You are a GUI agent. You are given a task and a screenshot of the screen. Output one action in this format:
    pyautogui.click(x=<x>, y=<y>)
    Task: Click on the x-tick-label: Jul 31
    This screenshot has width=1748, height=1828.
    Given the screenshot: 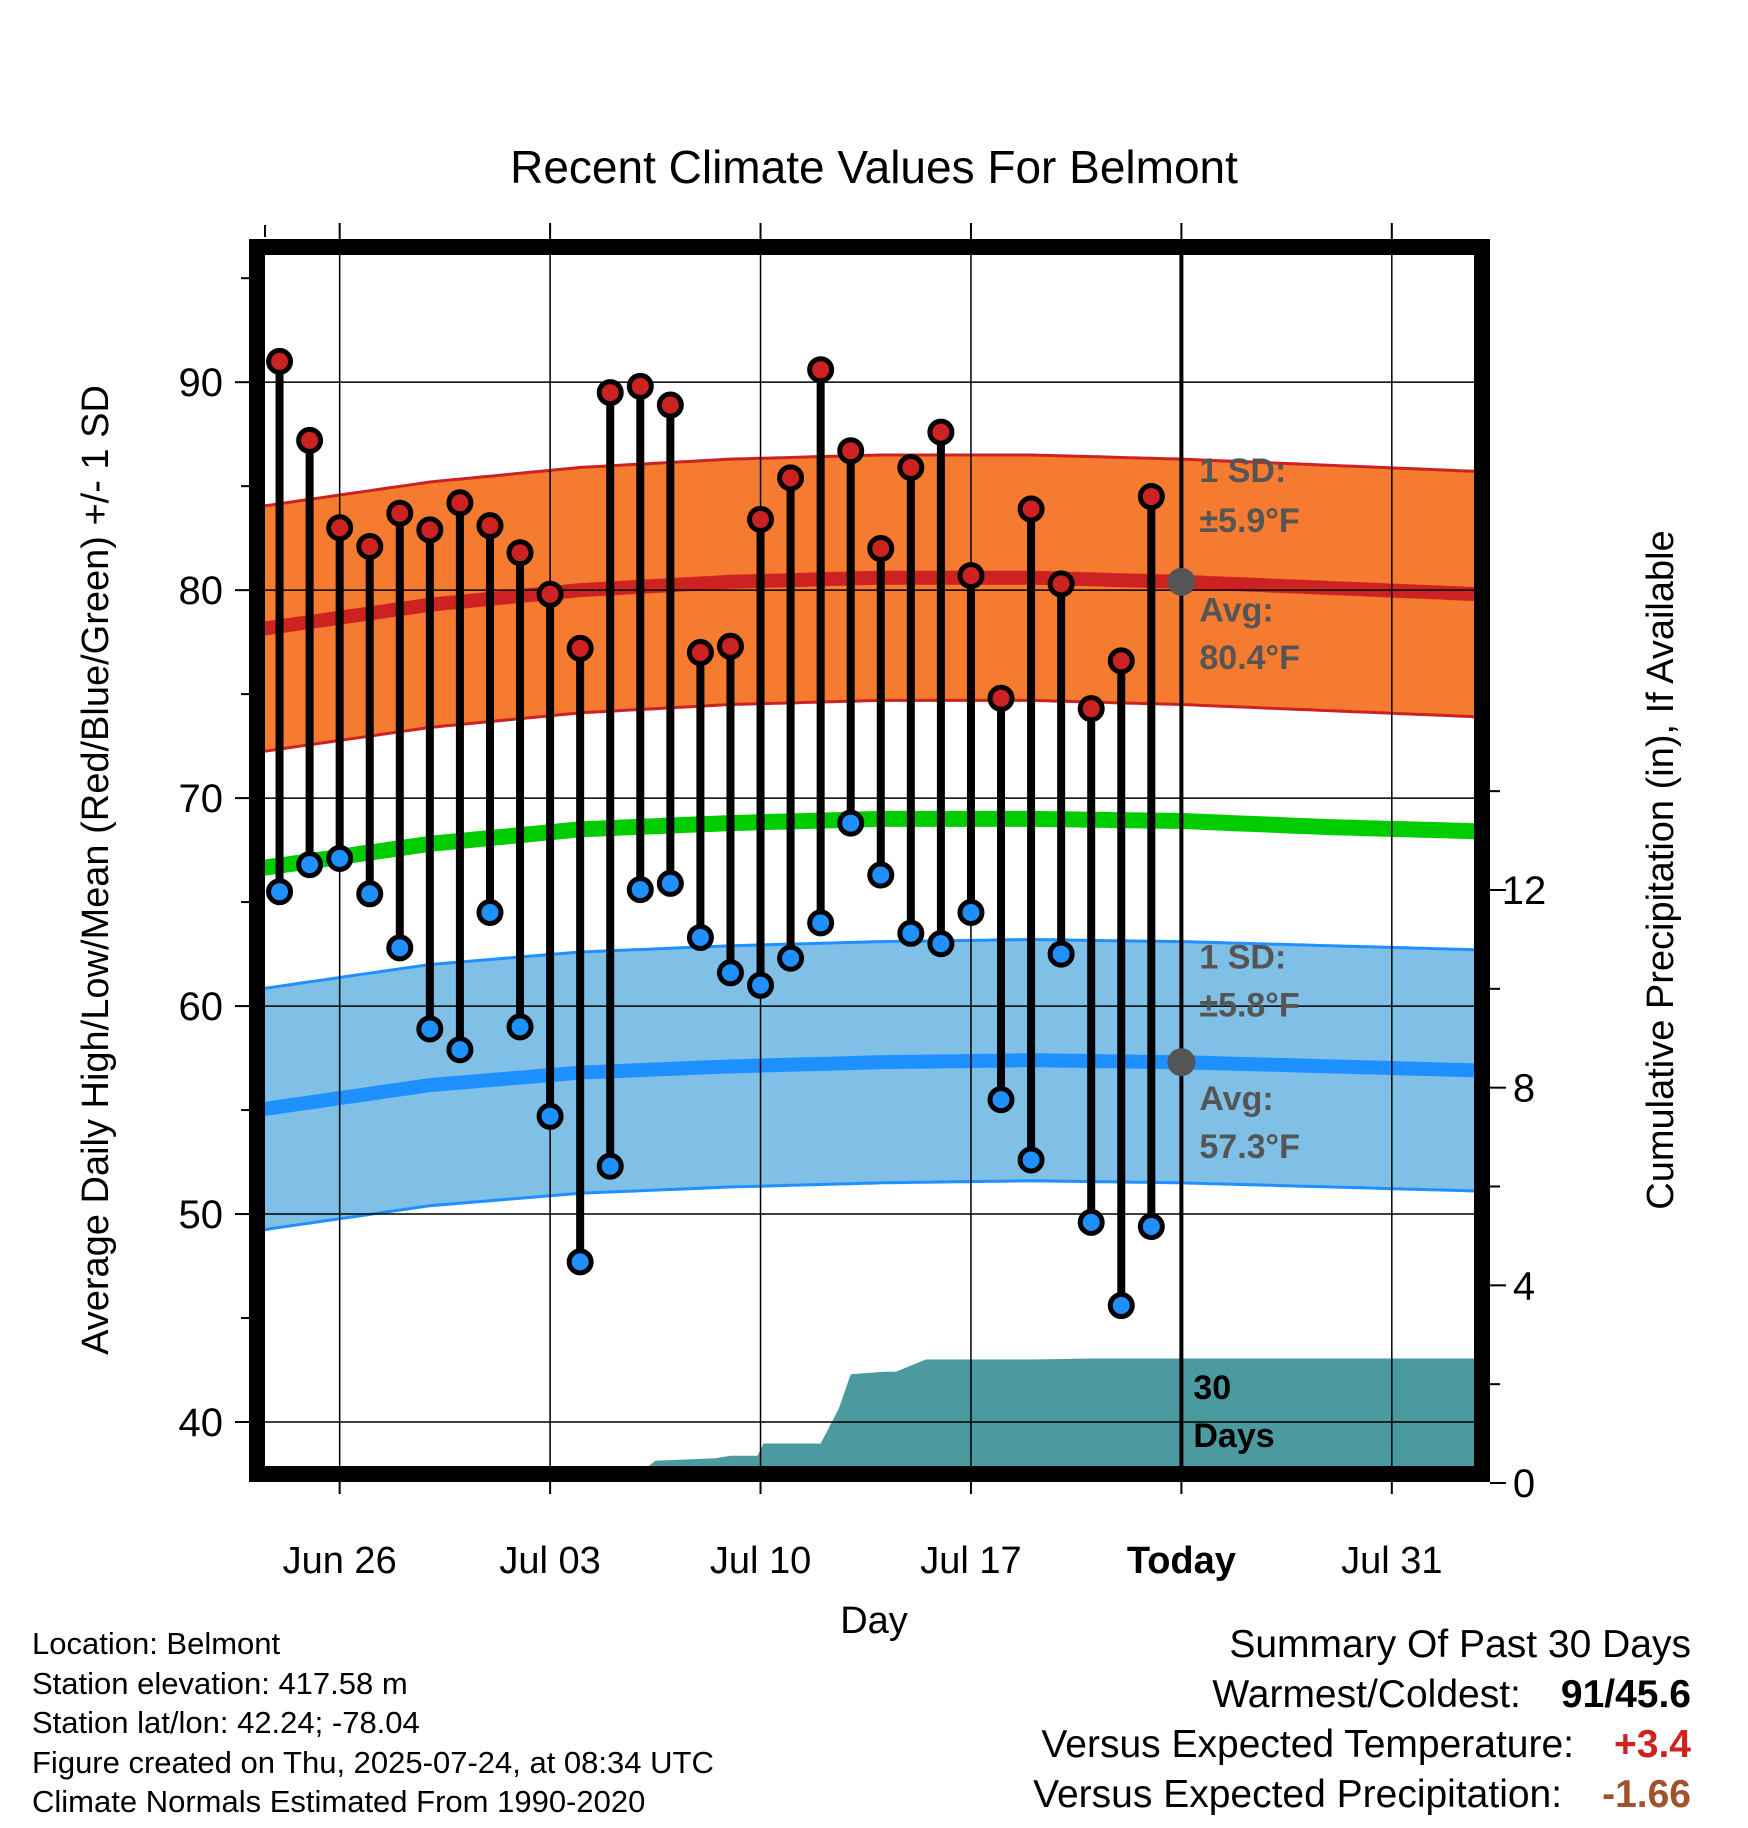 What is the action you would take?
    pyautogui.click(x=1391, y=1561)
    